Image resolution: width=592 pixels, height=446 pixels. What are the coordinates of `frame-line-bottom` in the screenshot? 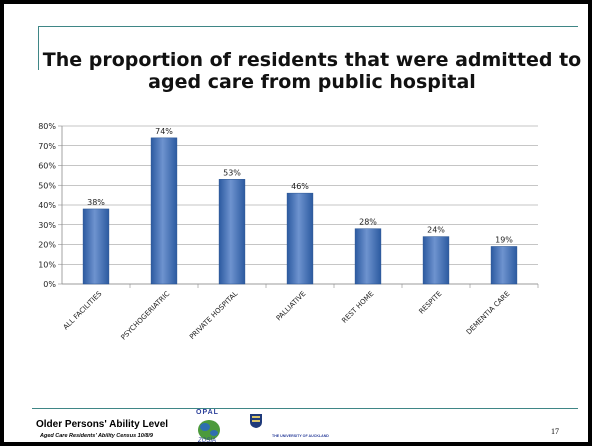 It's located at (305, 408).